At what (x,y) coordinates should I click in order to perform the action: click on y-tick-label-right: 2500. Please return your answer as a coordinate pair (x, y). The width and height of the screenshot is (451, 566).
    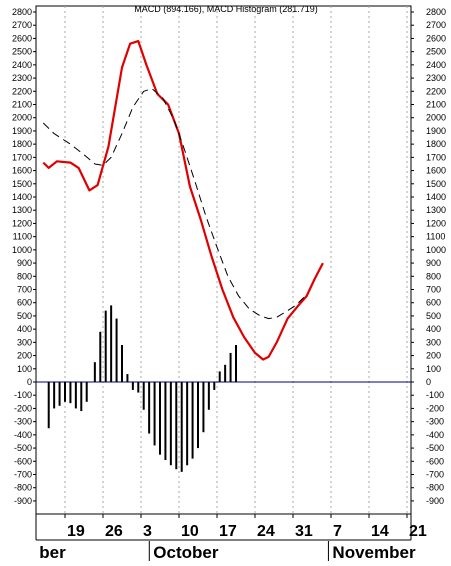
    Looking at the image, I should click on (436, 52).